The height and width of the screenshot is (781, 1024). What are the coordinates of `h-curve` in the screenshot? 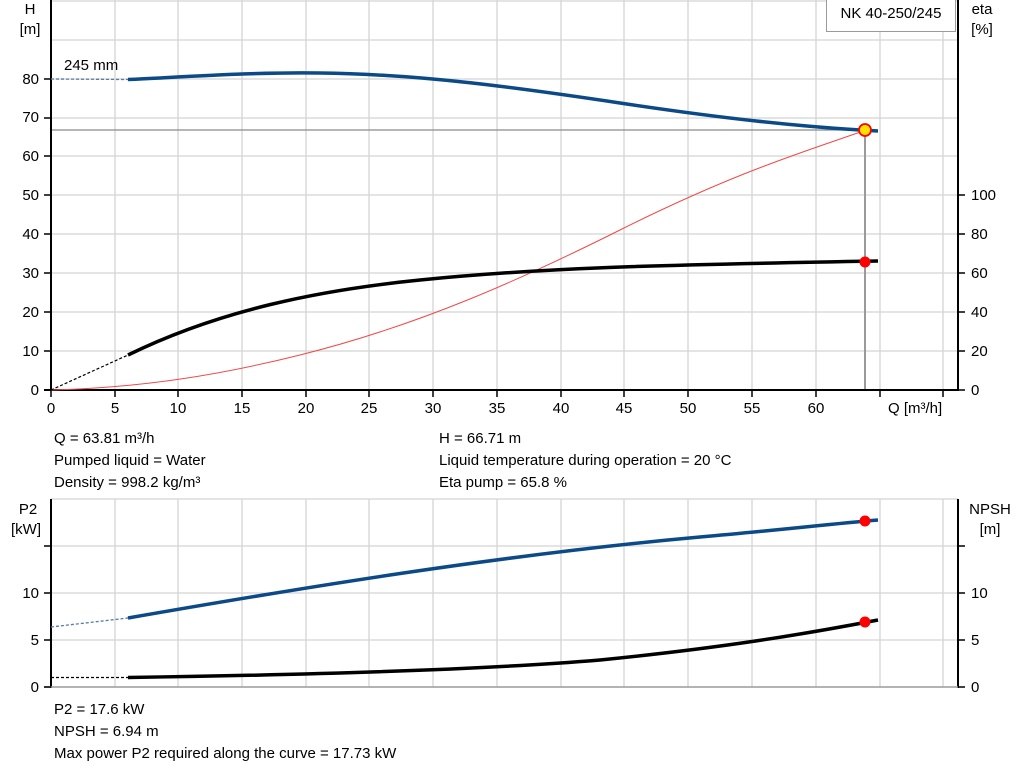 It's located at (503, 102).